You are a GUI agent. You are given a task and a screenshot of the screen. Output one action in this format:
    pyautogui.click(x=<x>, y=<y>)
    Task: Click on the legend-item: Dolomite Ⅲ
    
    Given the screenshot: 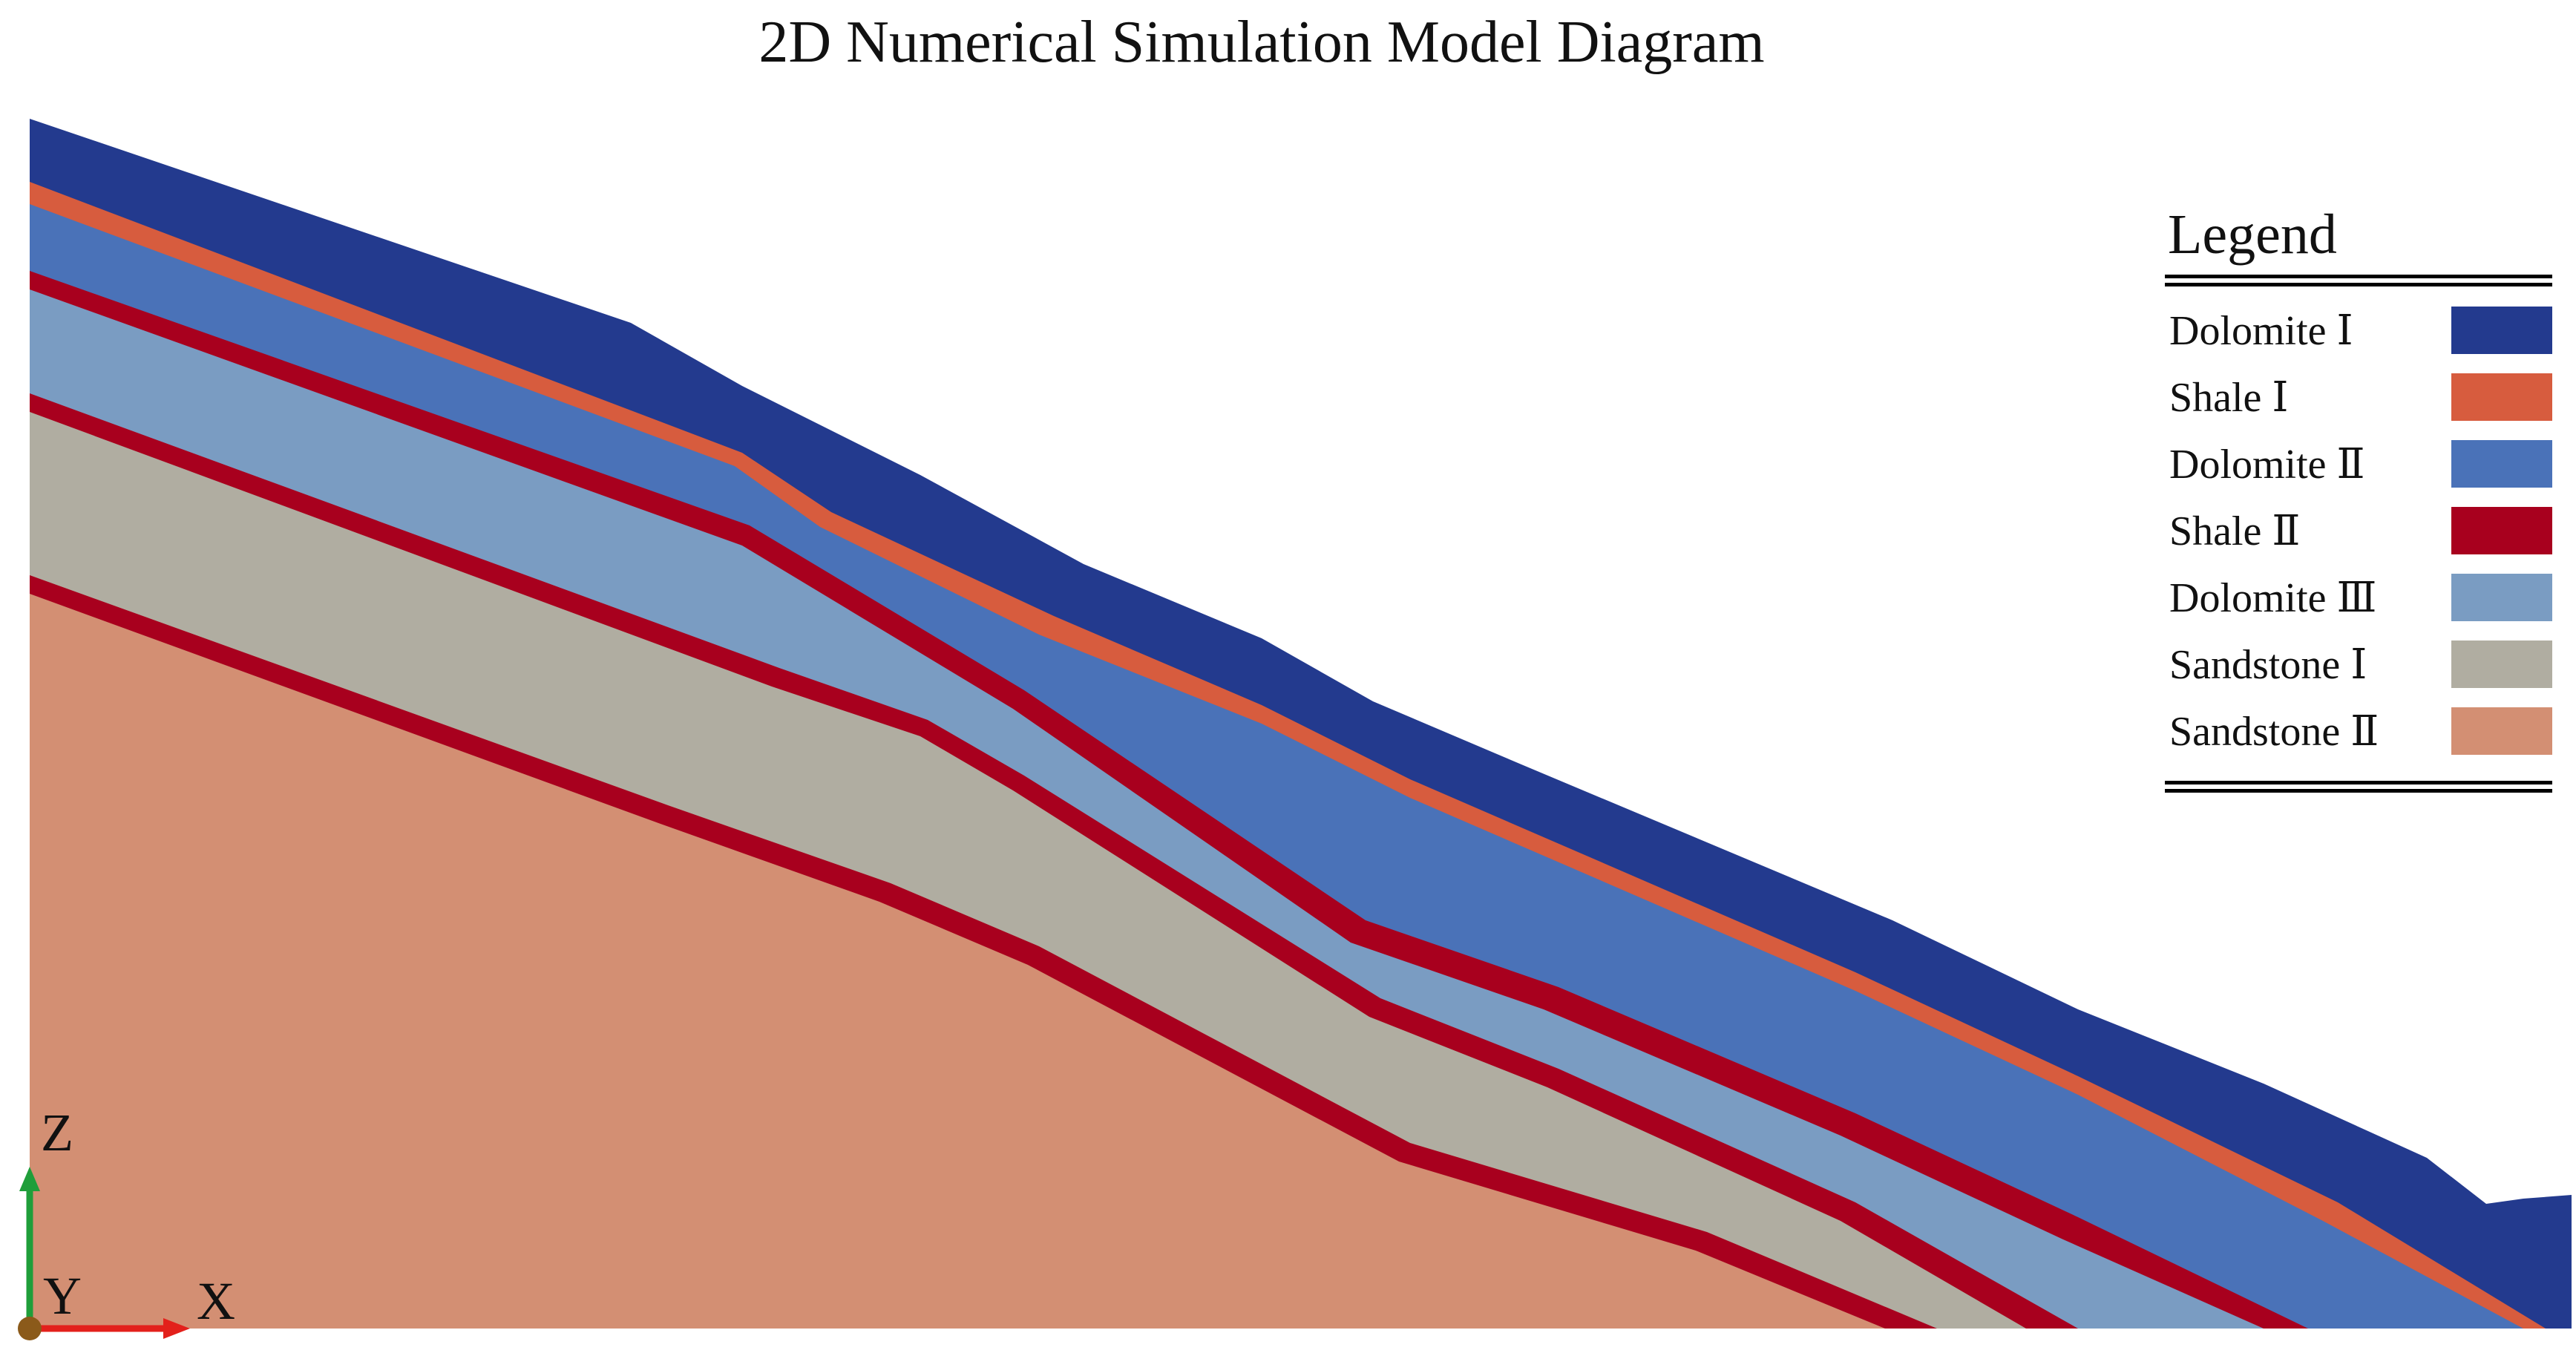 What is the action you would take?
    pyautogui.click(x=2358, y=598)
    